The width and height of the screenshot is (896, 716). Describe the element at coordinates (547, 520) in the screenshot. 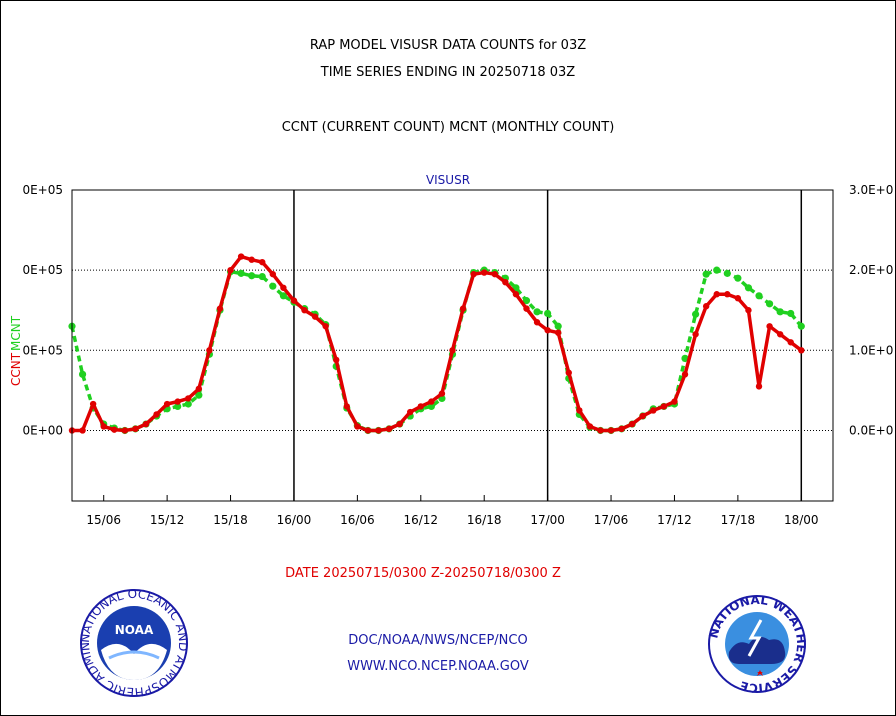

I see `x-tick-label: 17/00` at that location.